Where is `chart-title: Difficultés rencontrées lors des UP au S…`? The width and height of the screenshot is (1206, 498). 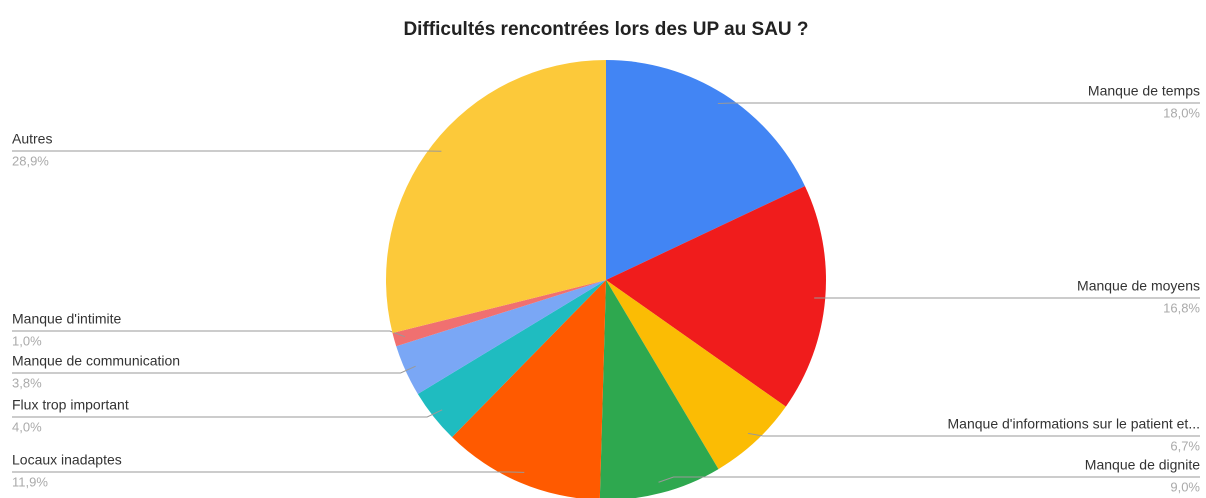
chart-title: Difficultés rencontrées lors des UP au S… is located at coordinates (605, 29).